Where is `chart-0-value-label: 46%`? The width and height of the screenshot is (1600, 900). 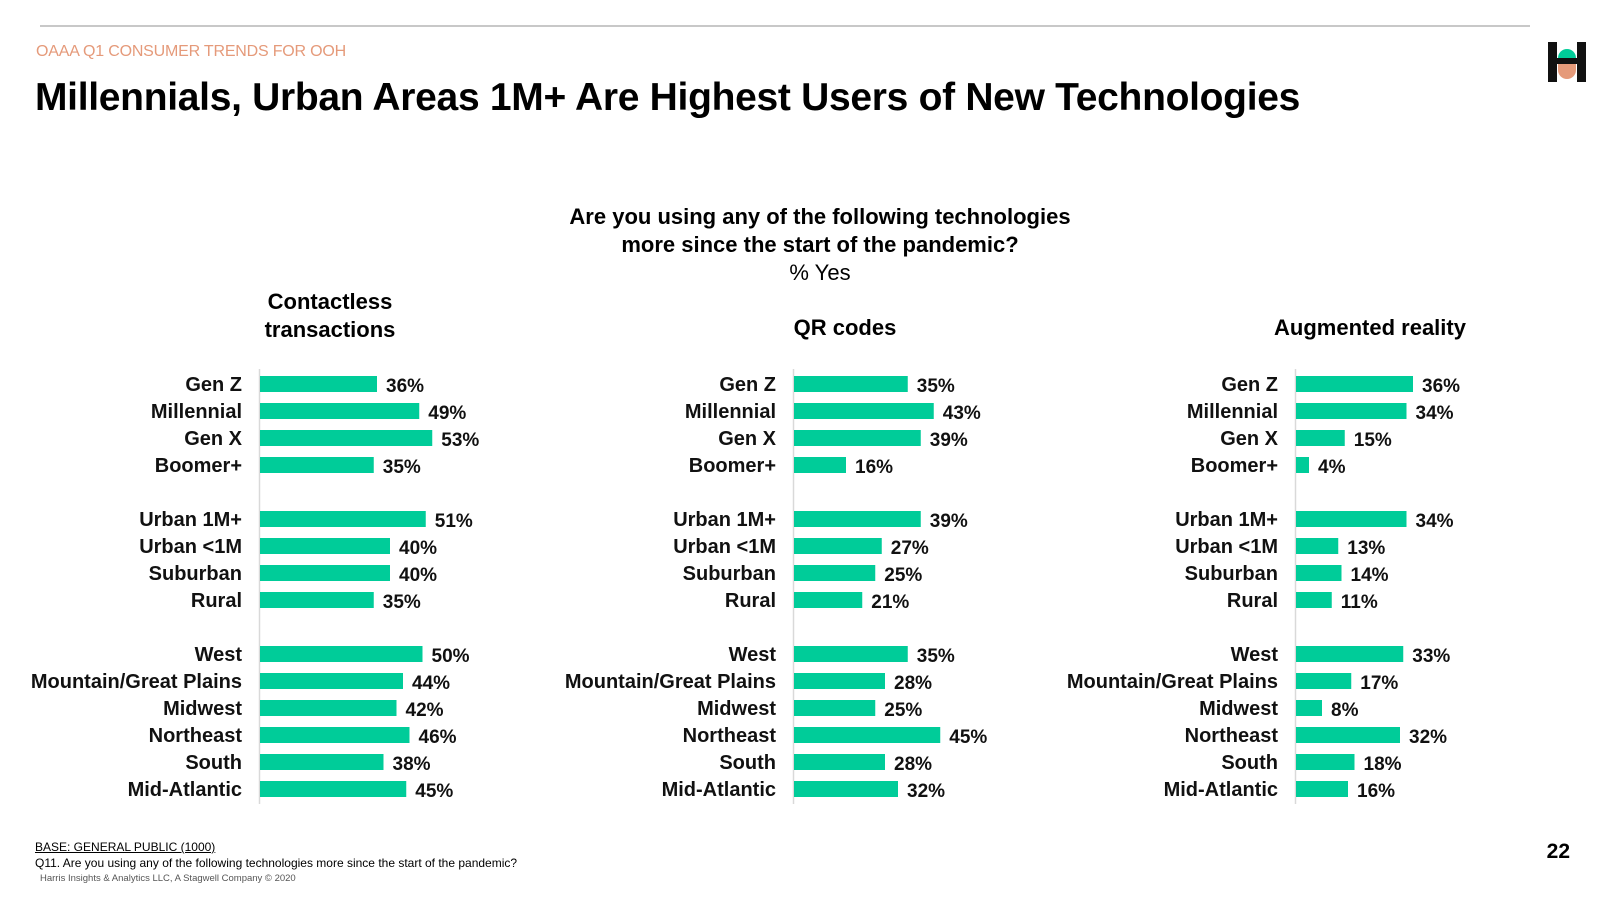 chart-0-value-label: 46% is located at coordinates (438, 737).